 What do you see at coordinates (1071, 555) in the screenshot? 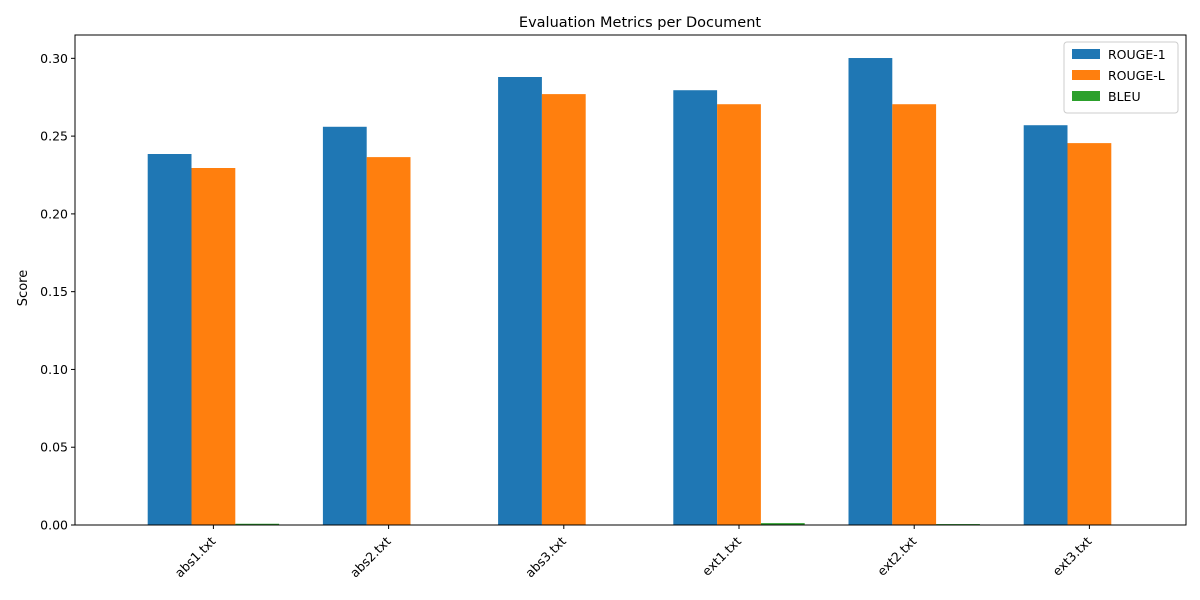
I see `x-tick-label: ext3.txt` at bounding box center [1071, 555].